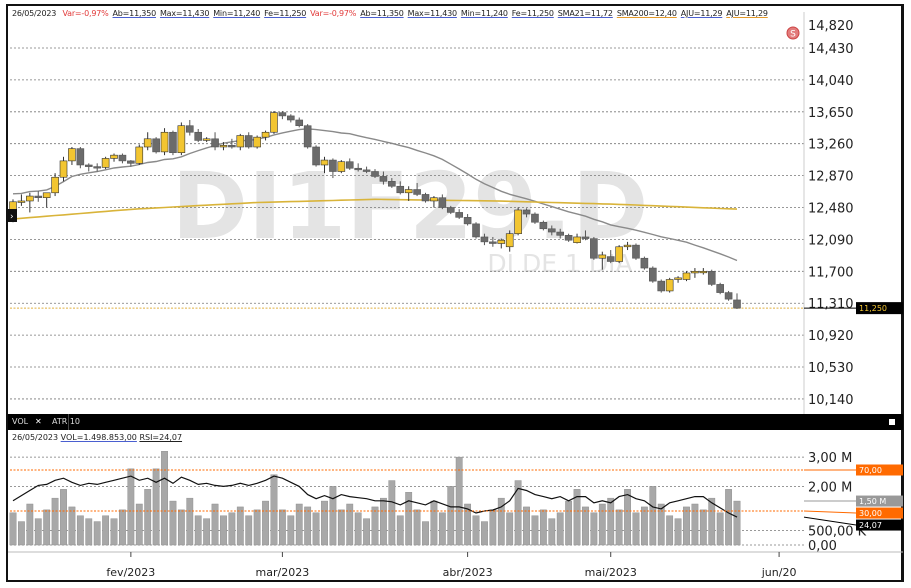  Describe the element at coordinates (879, 513) in the screenshot. I see `rsi-level-tag` at that location.